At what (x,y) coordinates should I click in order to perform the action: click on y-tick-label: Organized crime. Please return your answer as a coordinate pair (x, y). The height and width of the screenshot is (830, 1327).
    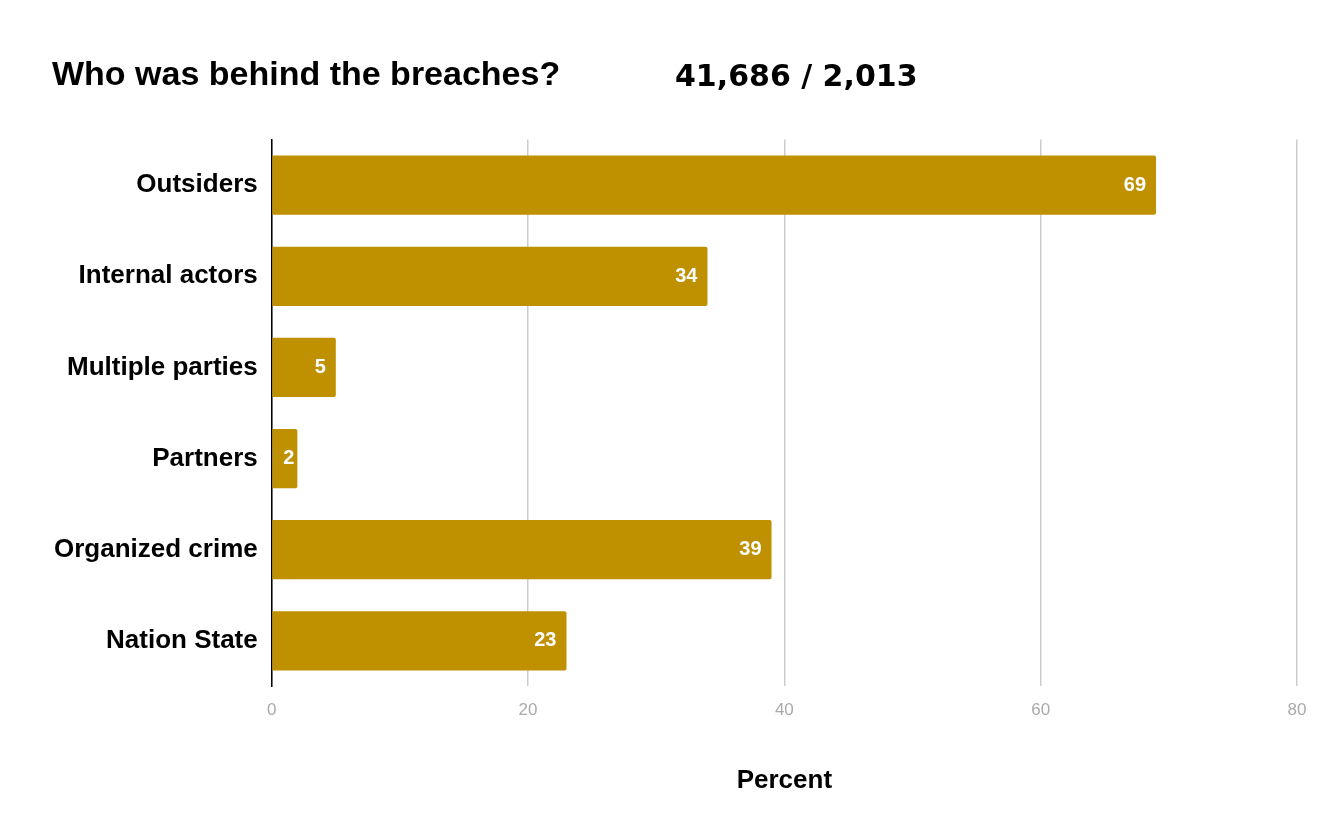
    Looking at the image, I should click on (156, 547).